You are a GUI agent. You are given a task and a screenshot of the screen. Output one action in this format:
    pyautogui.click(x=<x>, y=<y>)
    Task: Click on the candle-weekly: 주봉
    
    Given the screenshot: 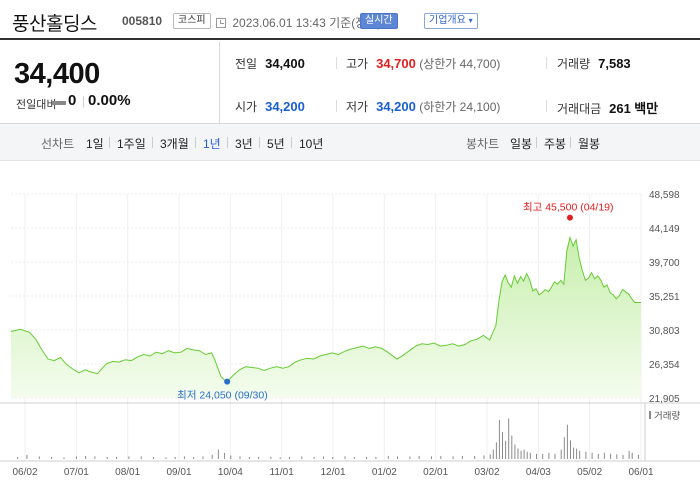 What is the action you would take?
    pyautogui.click(x=555, y=144)
    